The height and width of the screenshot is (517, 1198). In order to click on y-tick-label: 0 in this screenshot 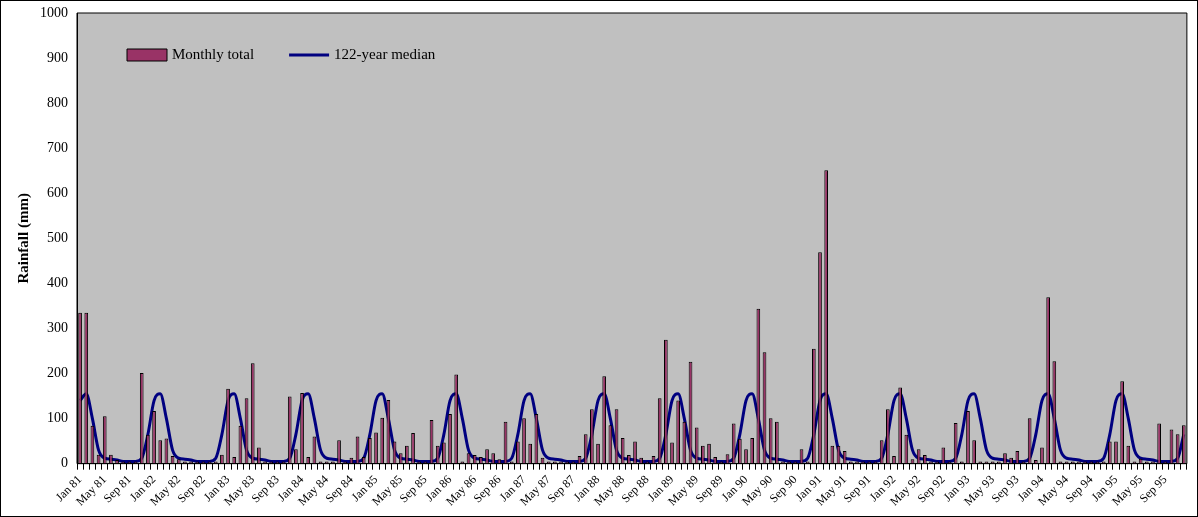, I will do `click(64, 463)`.